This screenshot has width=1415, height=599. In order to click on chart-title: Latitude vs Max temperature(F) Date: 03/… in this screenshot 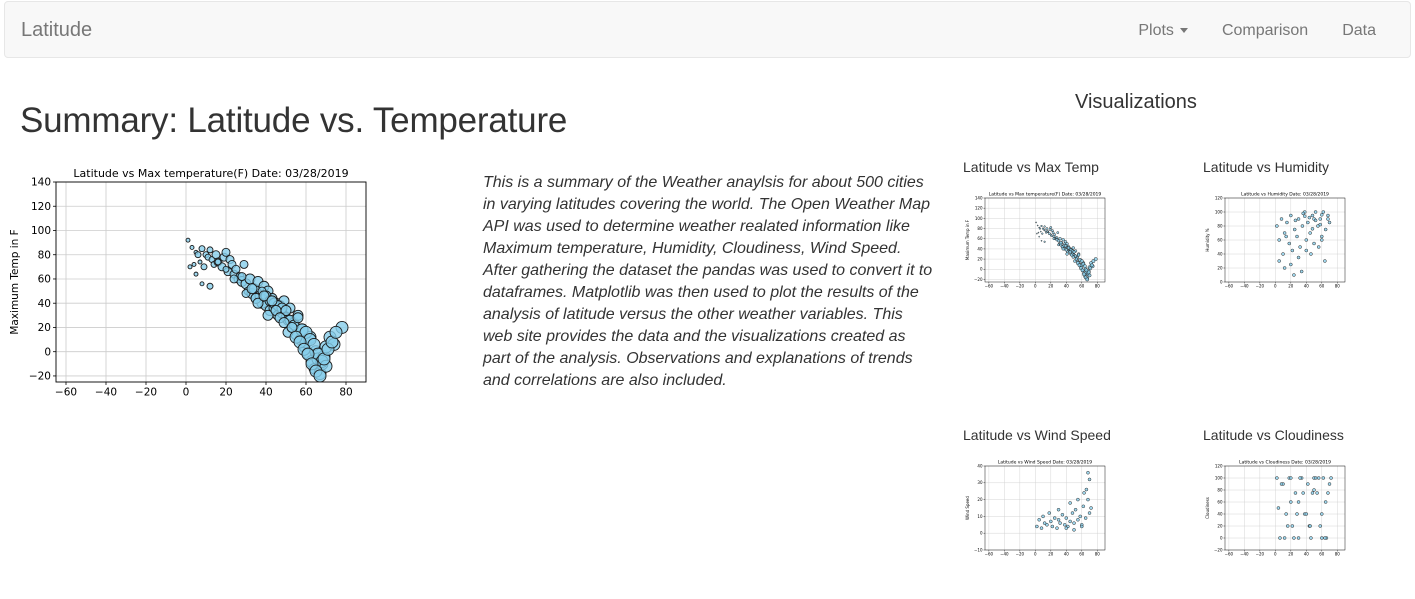, I will do `click(210, 173)`.